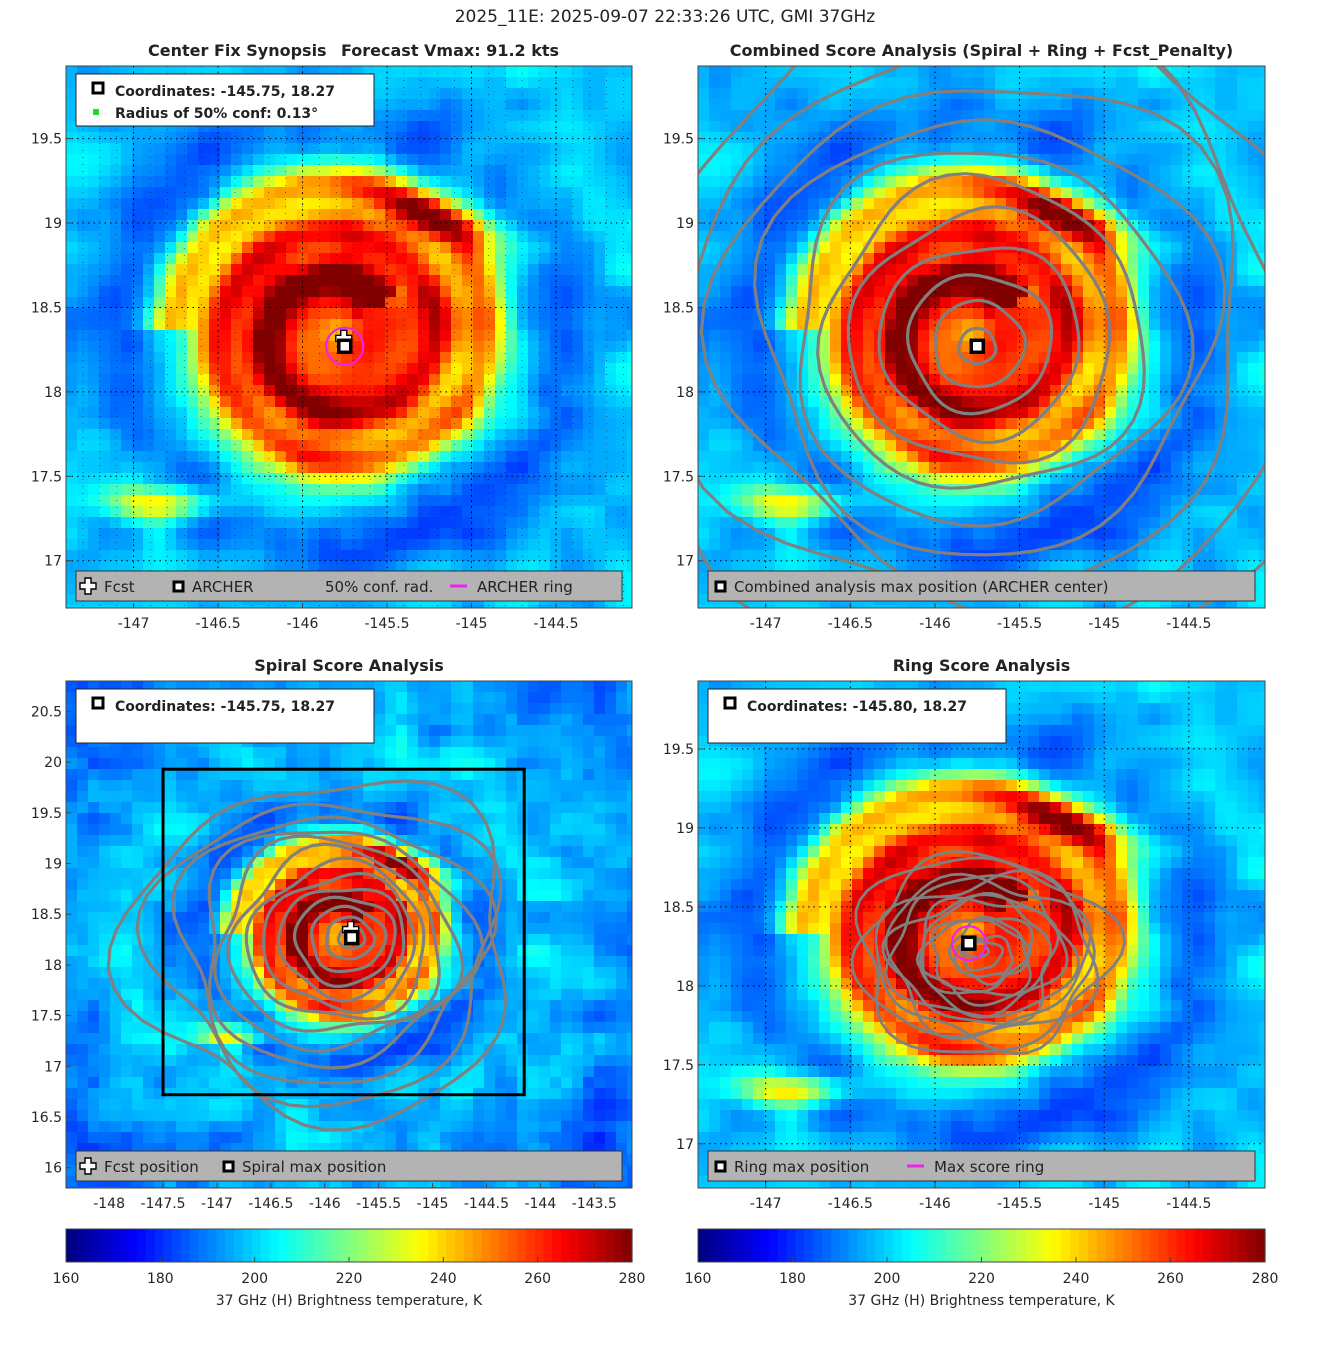  Describe the element at coordinates (685, 224) in the screenshot. I see `tick-label-y: 19` at that location.